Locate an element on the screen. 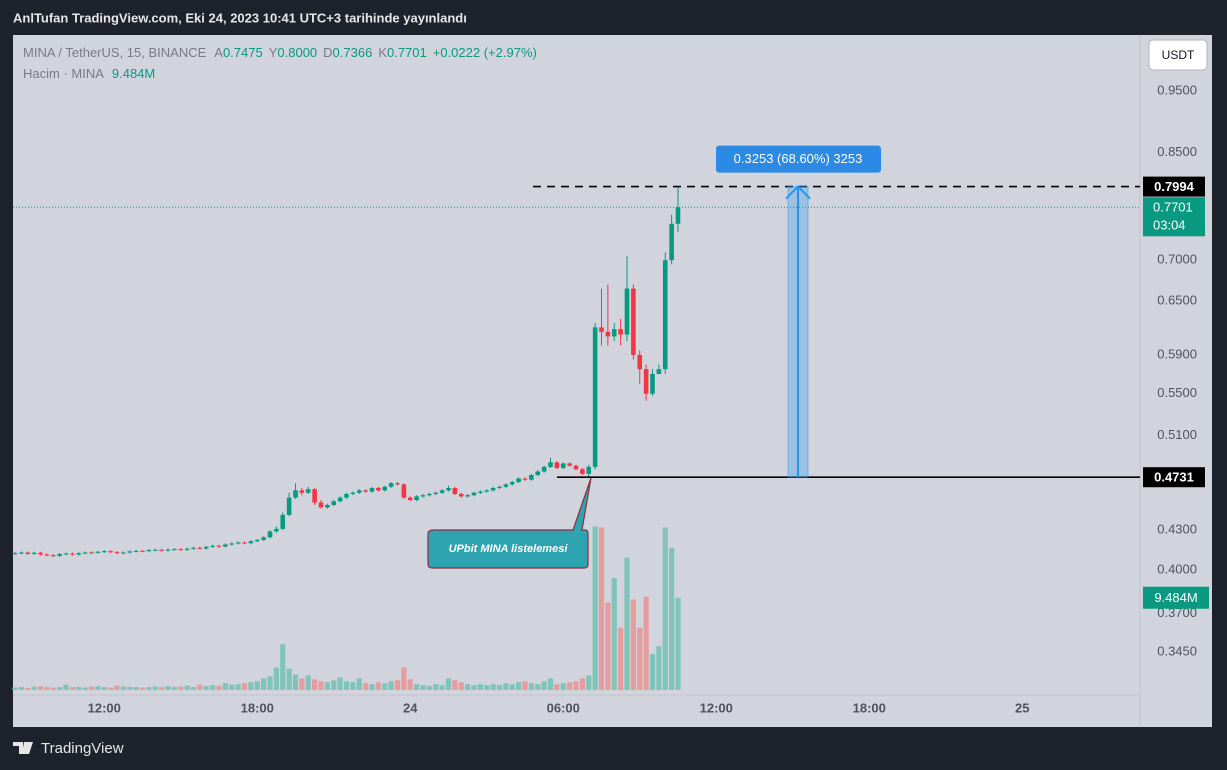  volume-title: Hacim · MINA is located at coordinates (63, 73).